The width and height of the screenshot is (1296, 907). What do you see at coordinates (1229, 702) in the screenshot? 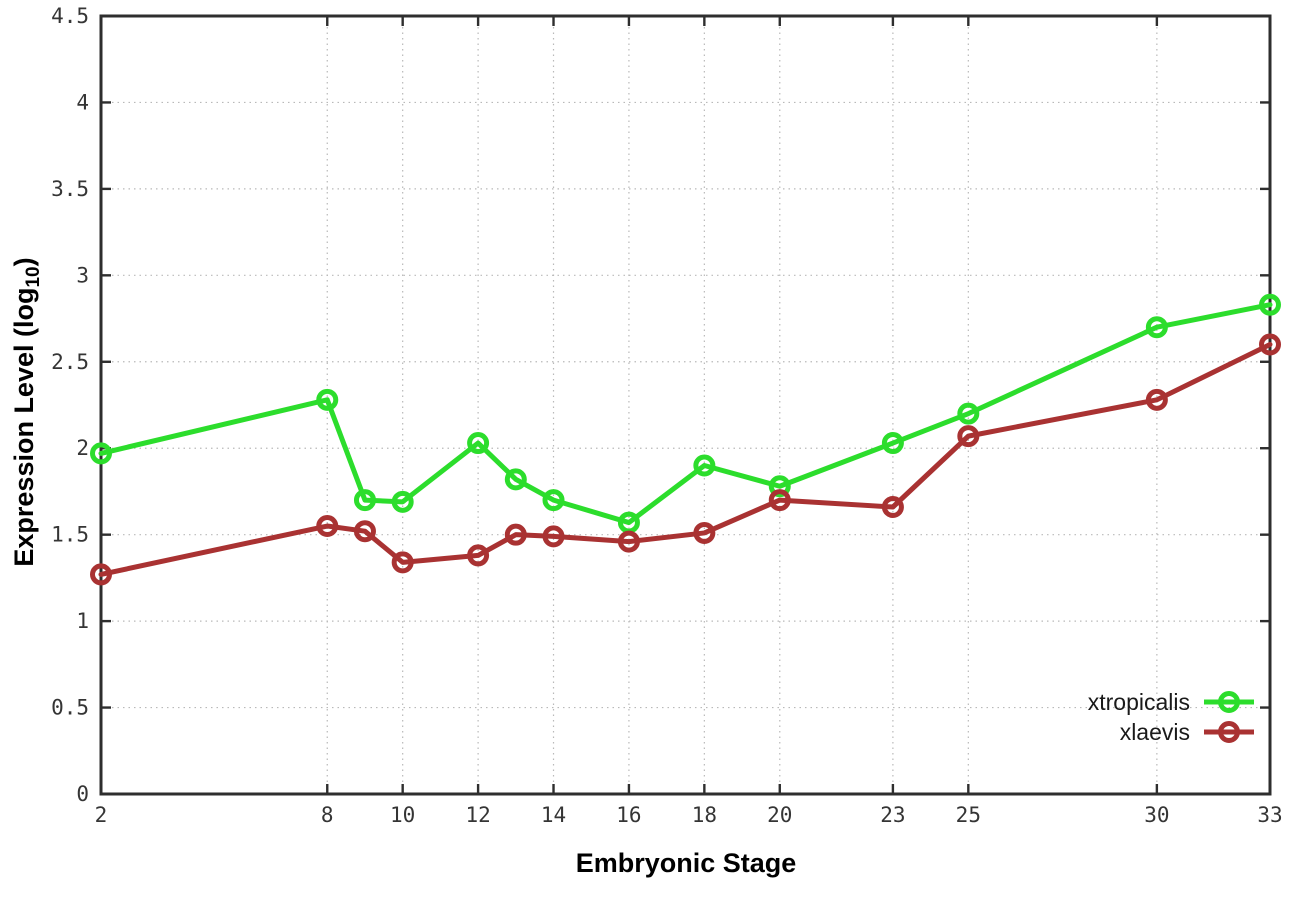
I see `legend-marker-xtropicalis-icon` at bounding box center [1229, 702].